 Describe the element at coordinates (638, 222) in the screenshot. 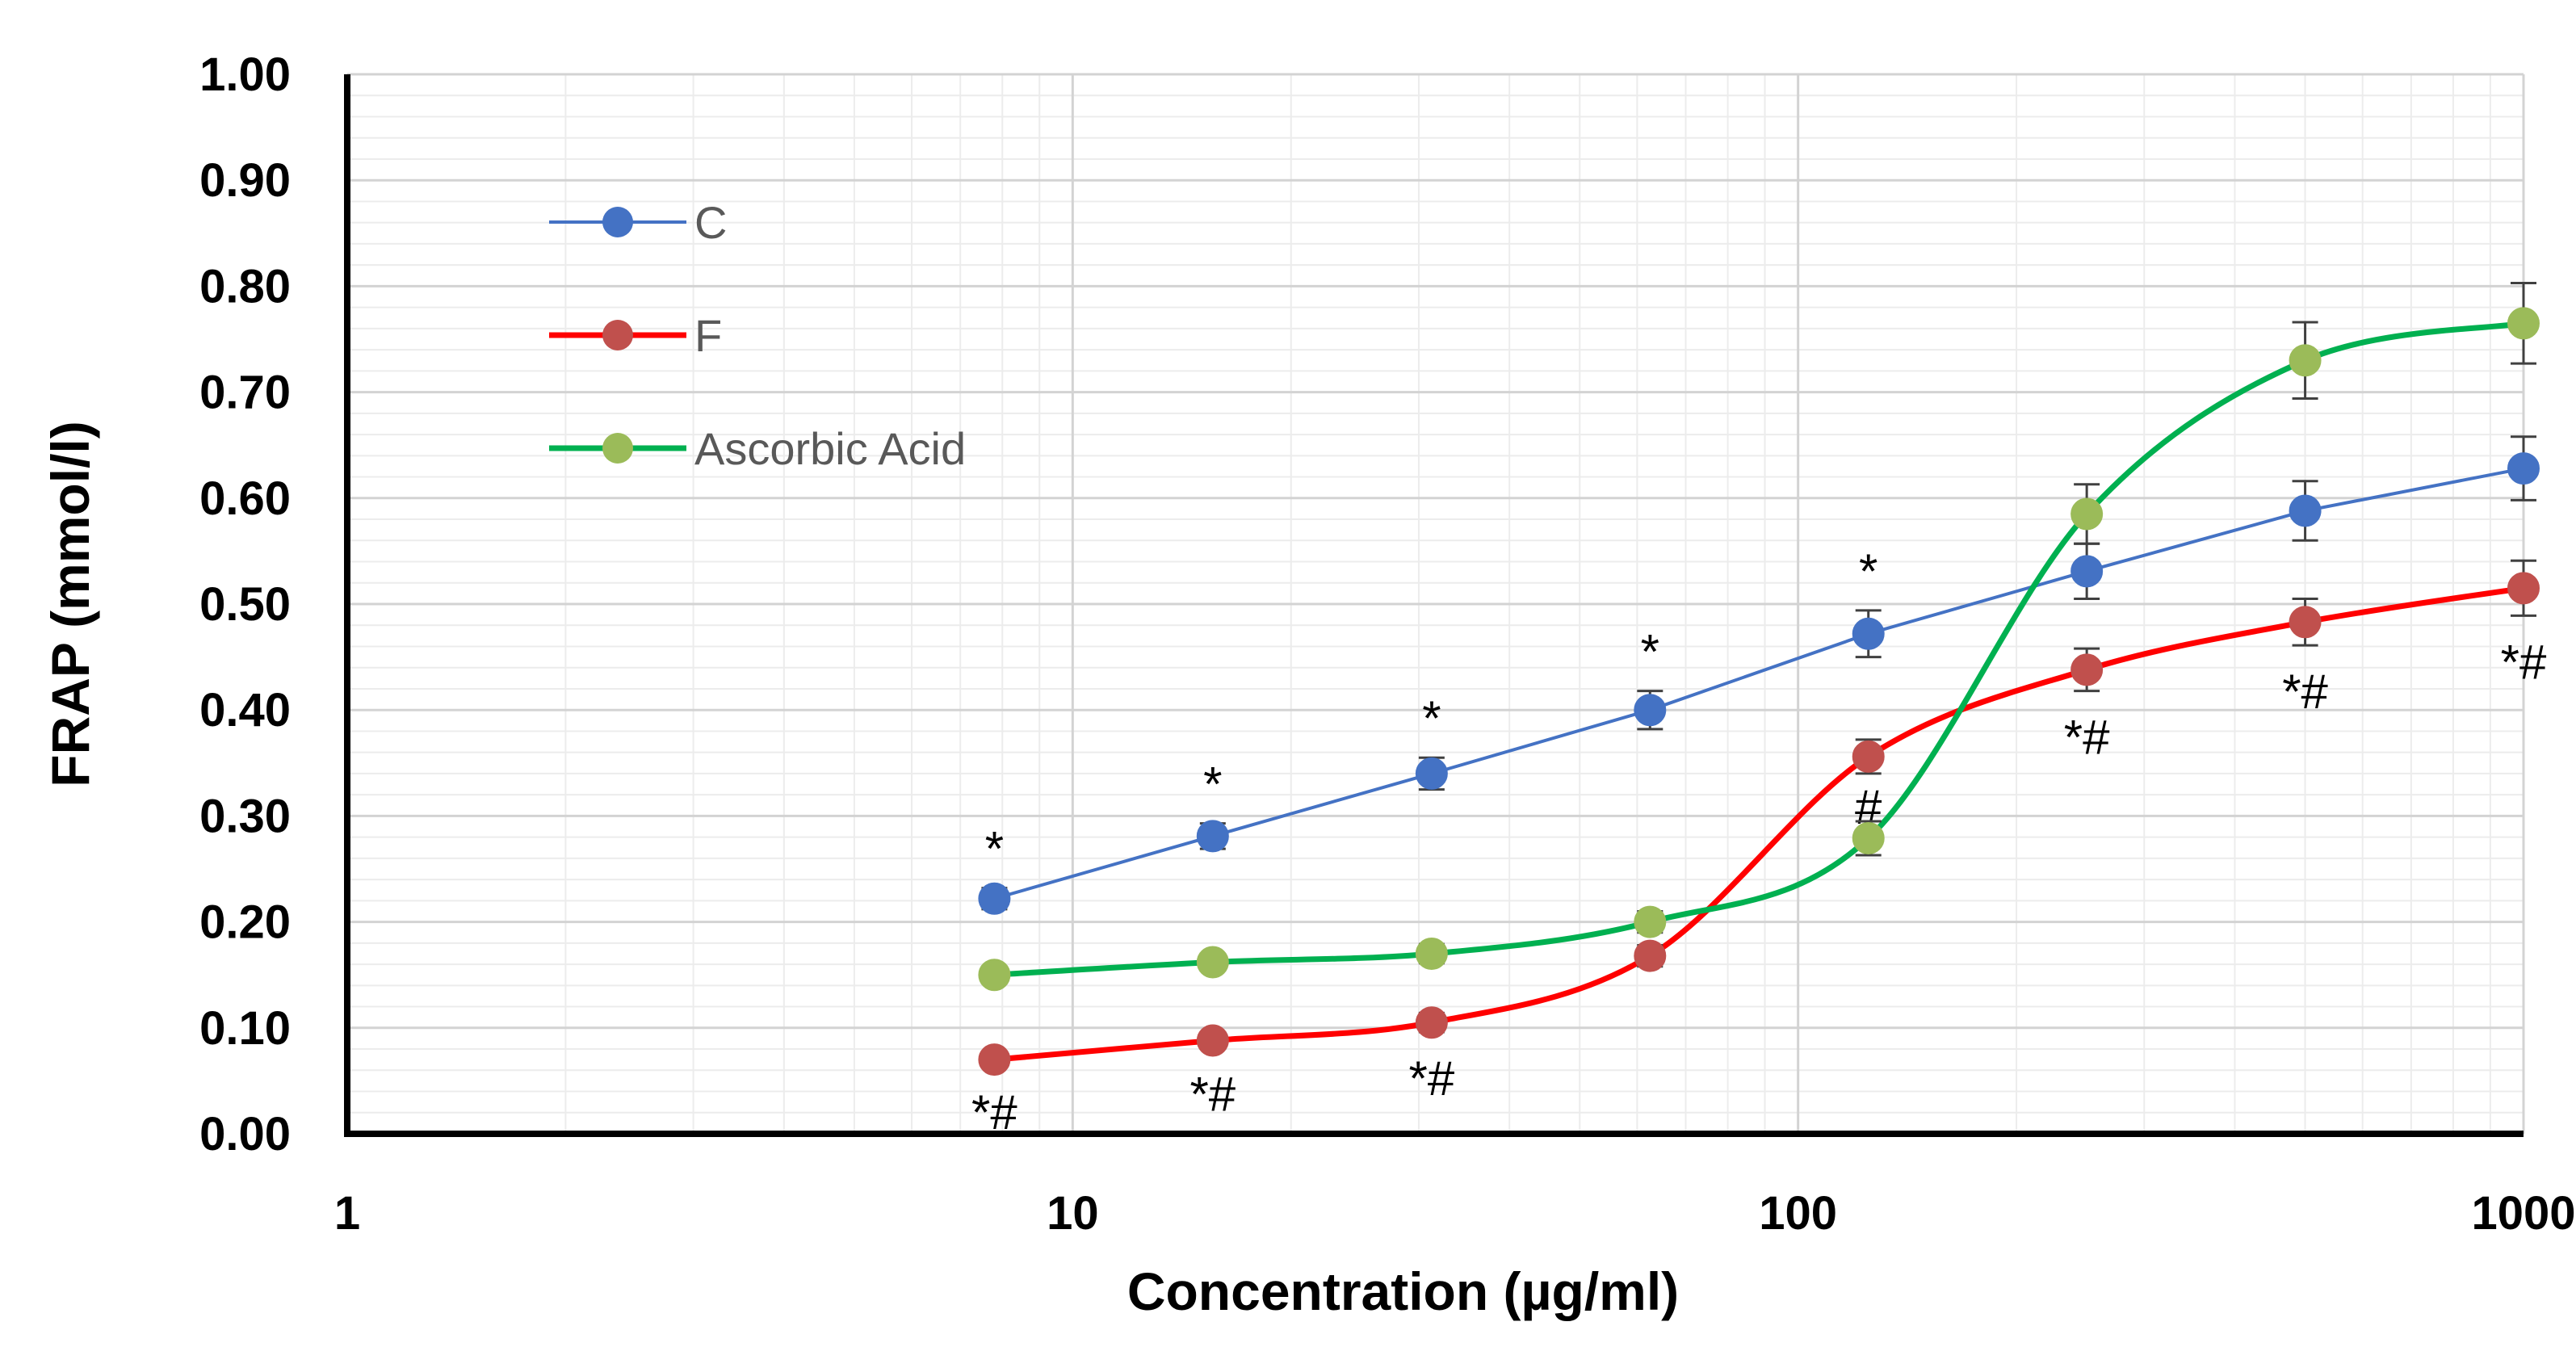

I see `legend-item-c: C` at that location.